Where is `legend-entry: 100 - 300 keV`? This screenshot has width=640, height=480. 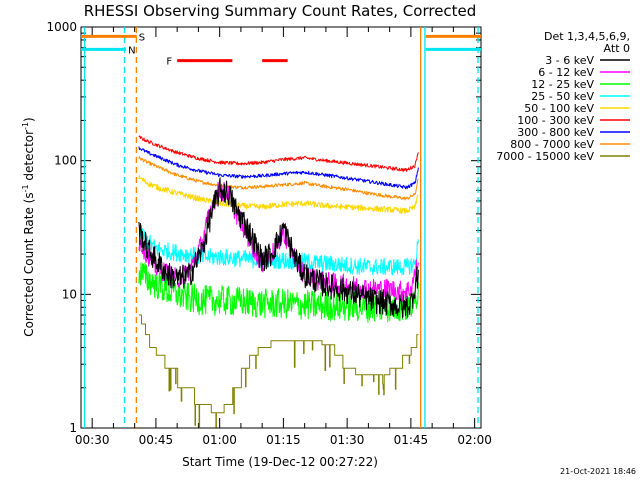
legend-entry: 100 - 300 keV is located at coordinates (555, 120).